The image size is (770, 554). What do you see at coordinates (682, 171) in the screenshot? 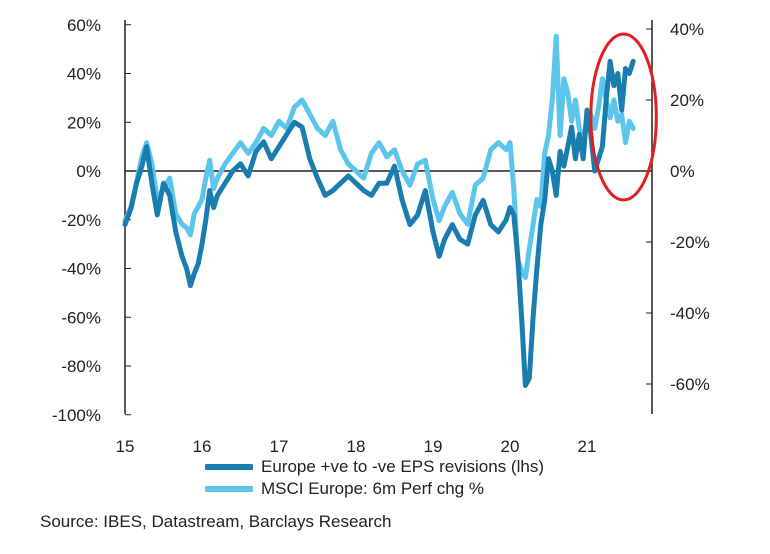
I see `y-right-tick-label: 0%` at bounding box center [682, 171].